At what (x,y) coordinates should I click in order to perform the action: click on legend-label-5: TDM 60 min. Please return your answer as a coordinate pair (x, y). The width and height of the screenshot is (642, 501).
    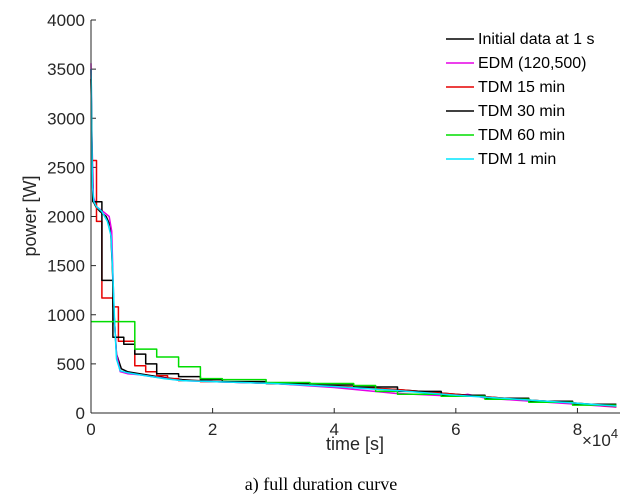
    Looking at the image, I should click on (521, 135).